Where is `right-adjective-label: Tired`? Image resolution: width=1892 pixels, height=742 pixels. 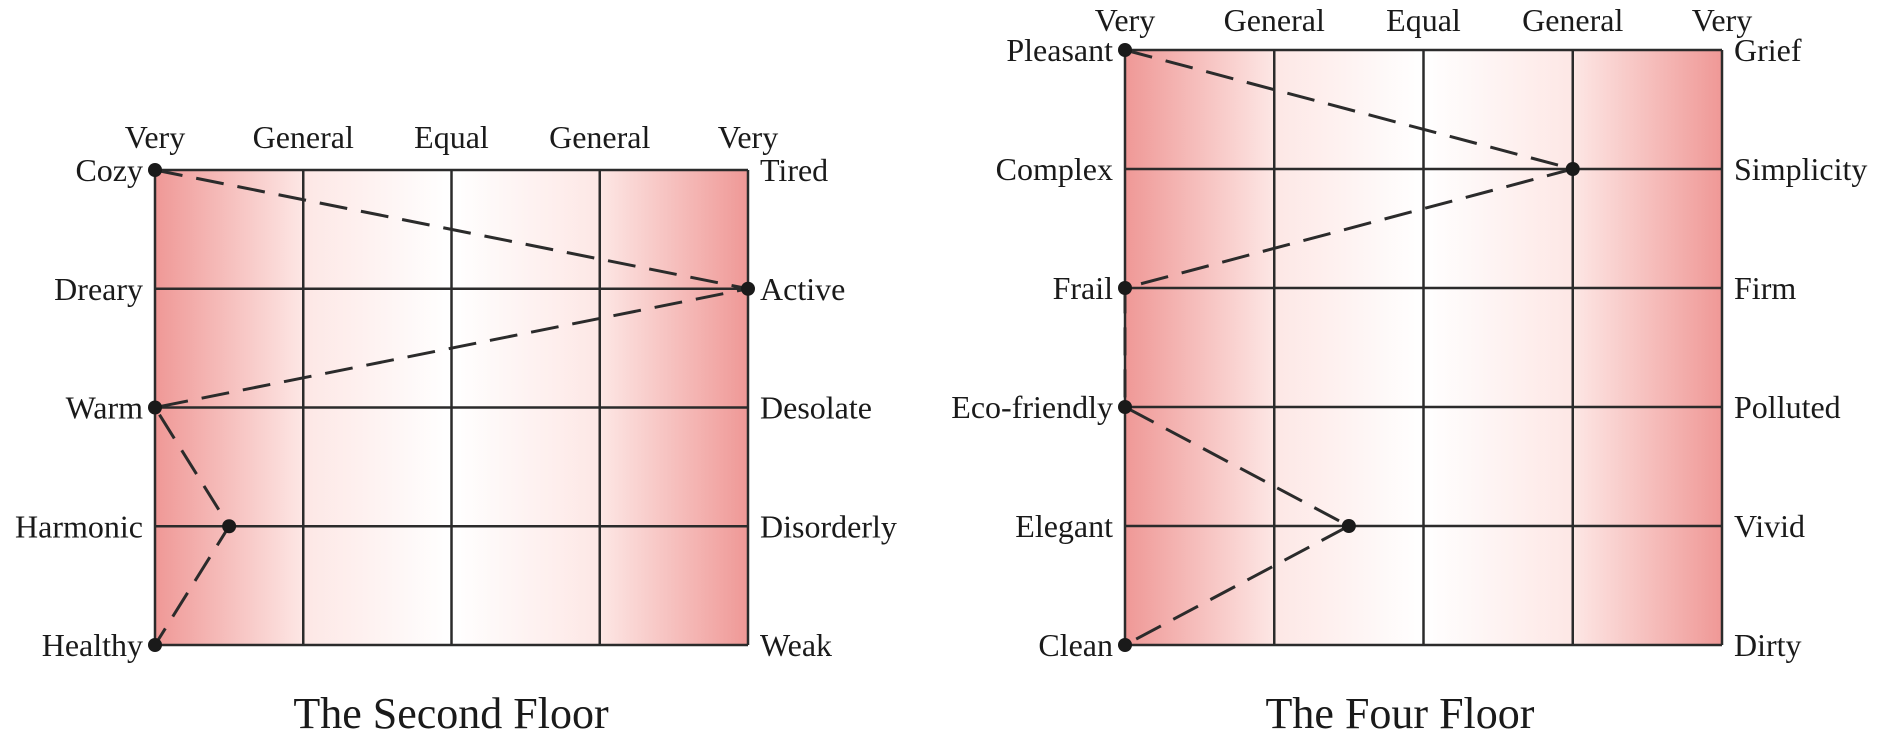 right-adjective-label: Tired is located at coordinates (794, 170).